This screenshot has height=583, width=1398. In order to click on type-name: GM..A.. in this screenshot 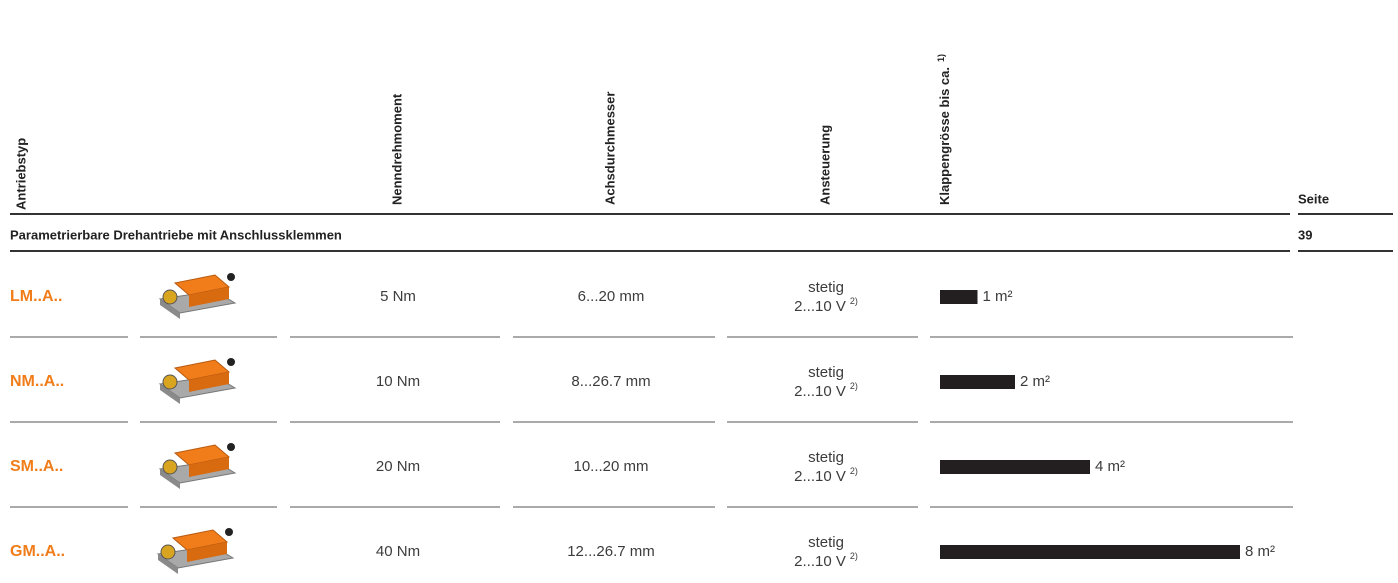, I will do `click(37, 551)`.